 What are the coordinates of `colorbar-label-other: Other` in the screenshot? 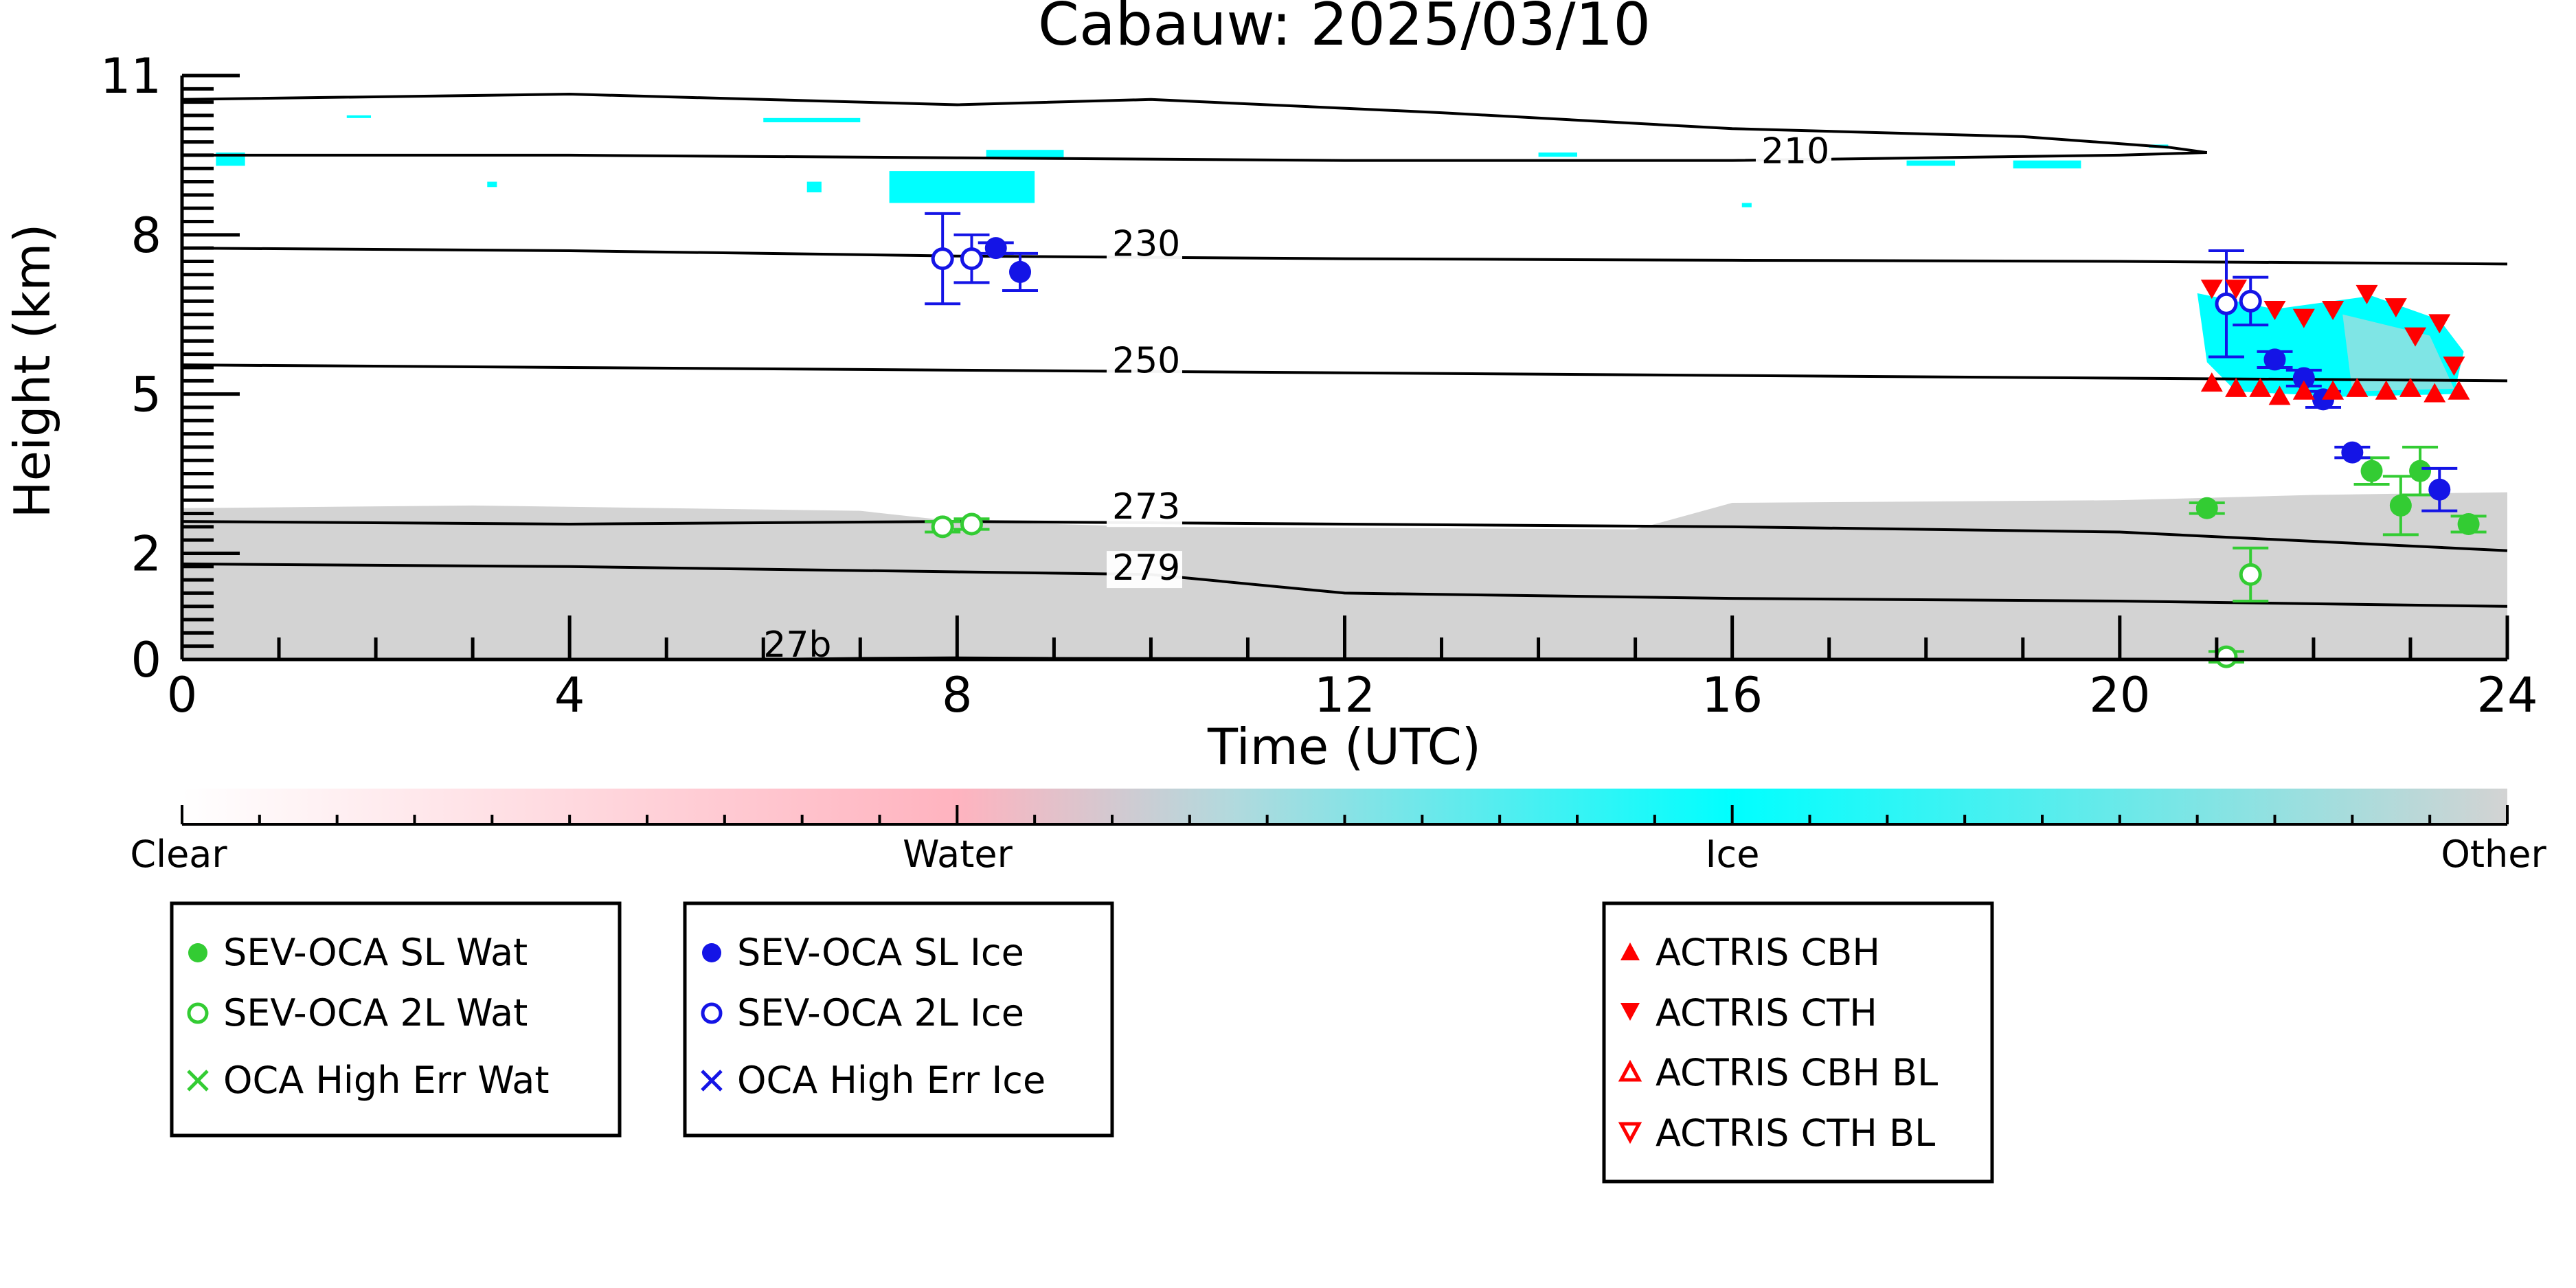 It's located at (2493, 854).